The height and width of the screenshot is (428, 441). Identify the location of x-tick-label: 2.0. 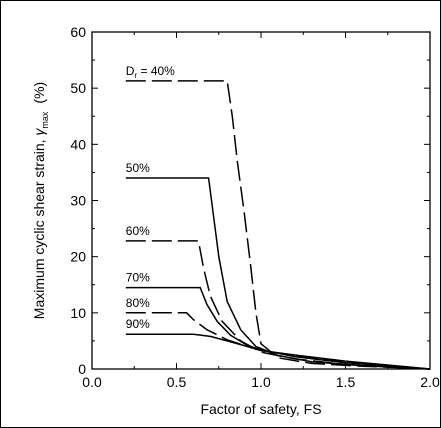
(430, 382).